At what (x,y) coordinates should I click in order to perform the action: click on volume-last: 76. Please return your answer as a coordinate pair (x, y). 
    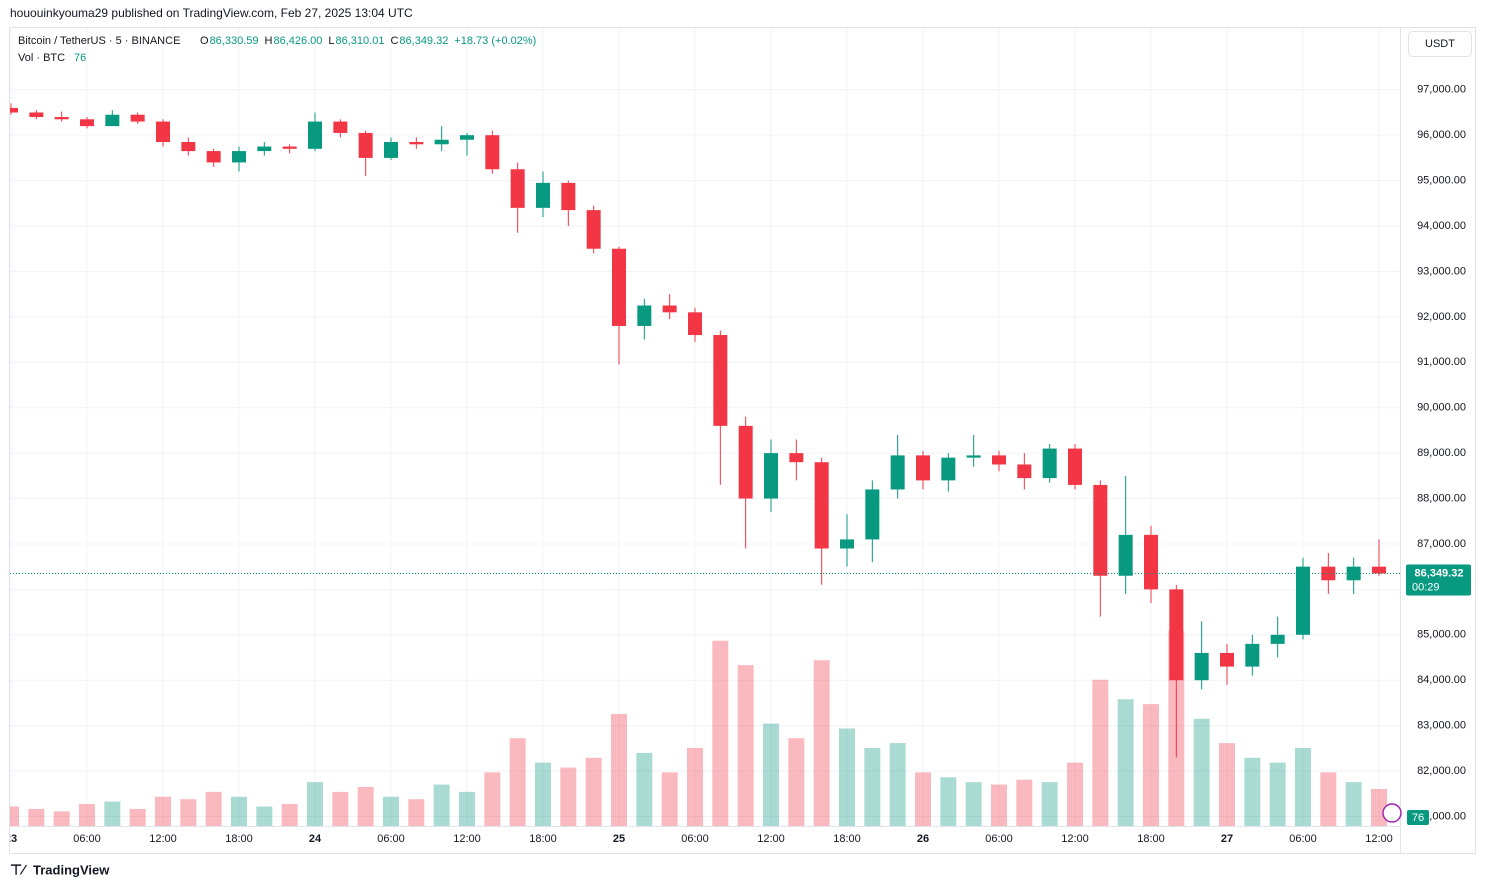
    Looking at the image, I should click on (80, 58).